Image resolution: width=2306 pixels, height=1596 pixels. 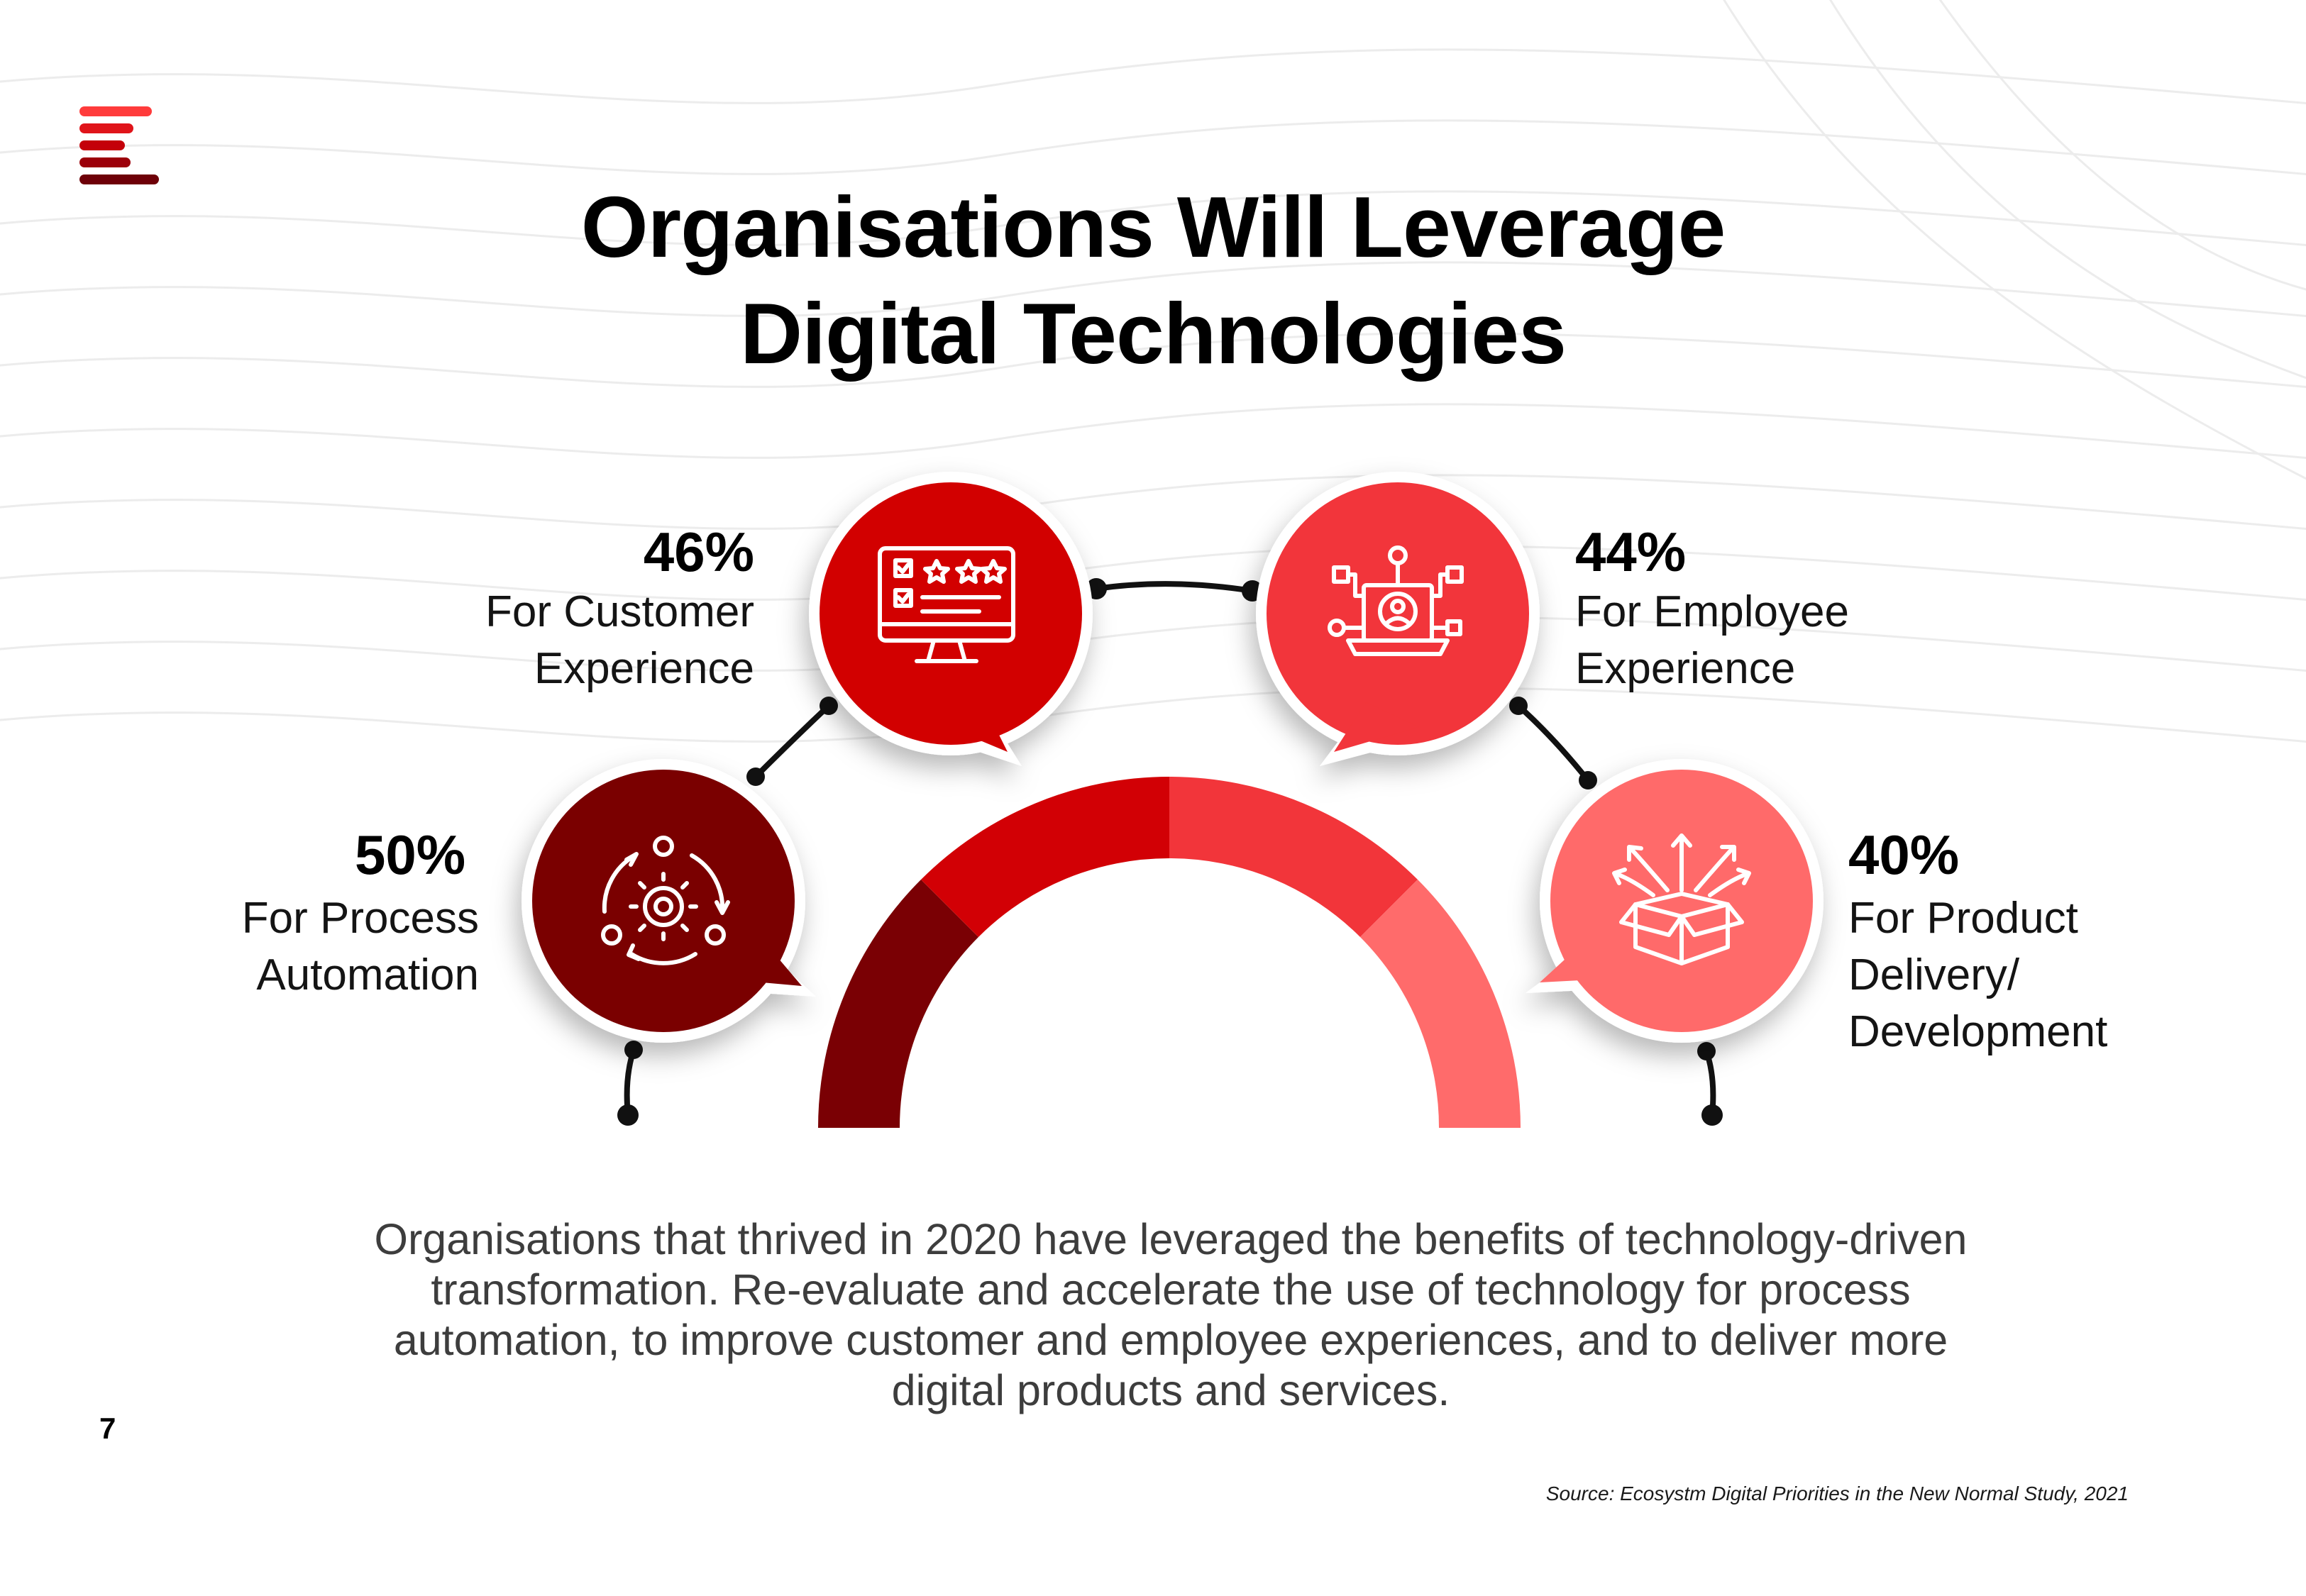 What do you see at coordinates (410, 855) in the screenshot?
I see `process-automation-percent: 50%` at bounding box center [410, 855].